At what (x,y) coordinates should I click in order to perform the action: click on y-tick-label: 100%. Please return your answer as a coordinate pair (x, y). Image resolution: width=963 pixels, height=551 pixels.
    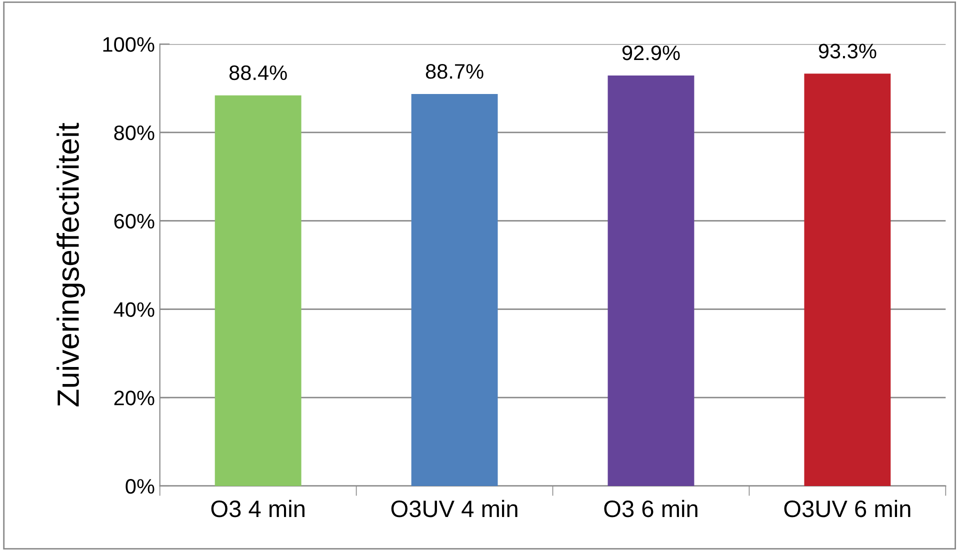
    Looking at the image, I should click on (128, 44).